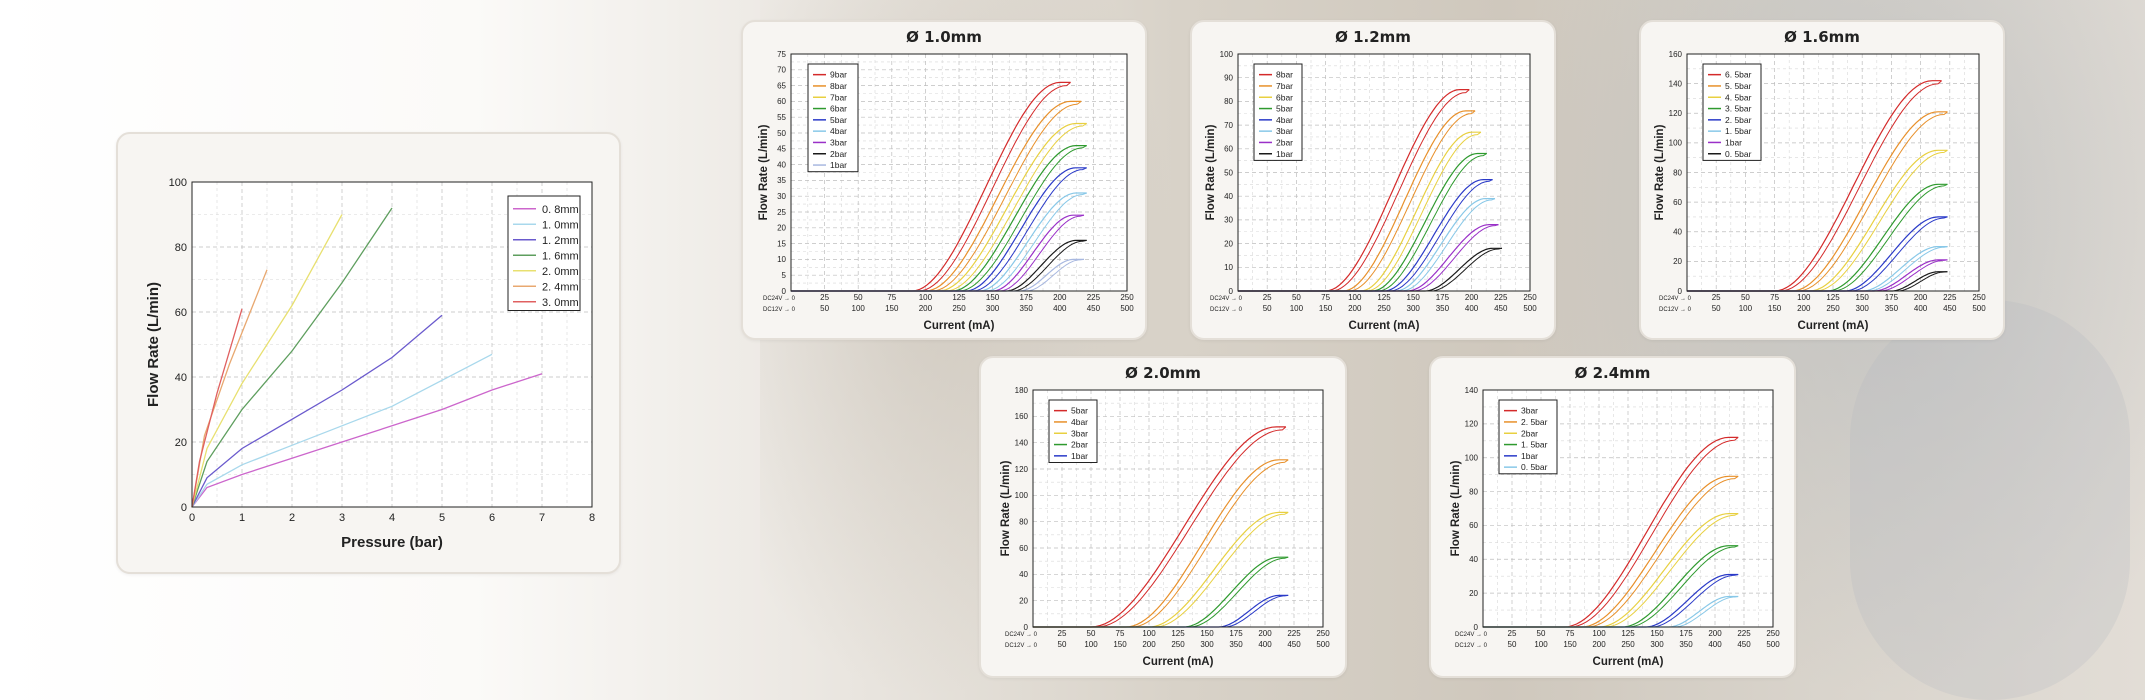 This screenshot has width=2145, height=700. I want to click on x-tick-label: 125, so click(1628, 633).